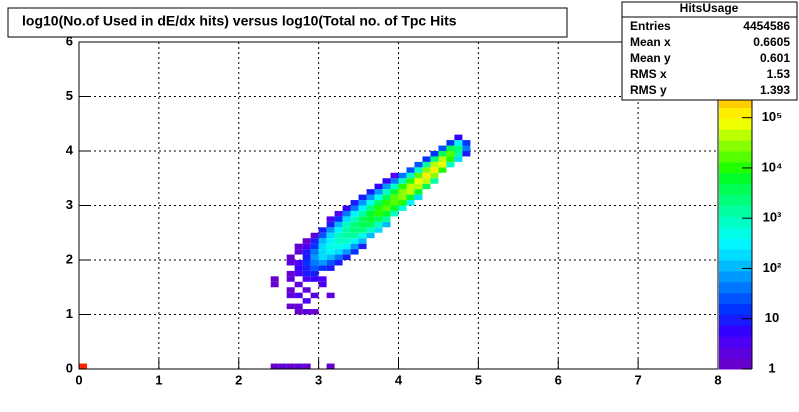  I want to click on stats-value: 4454586, so click(766, 26).